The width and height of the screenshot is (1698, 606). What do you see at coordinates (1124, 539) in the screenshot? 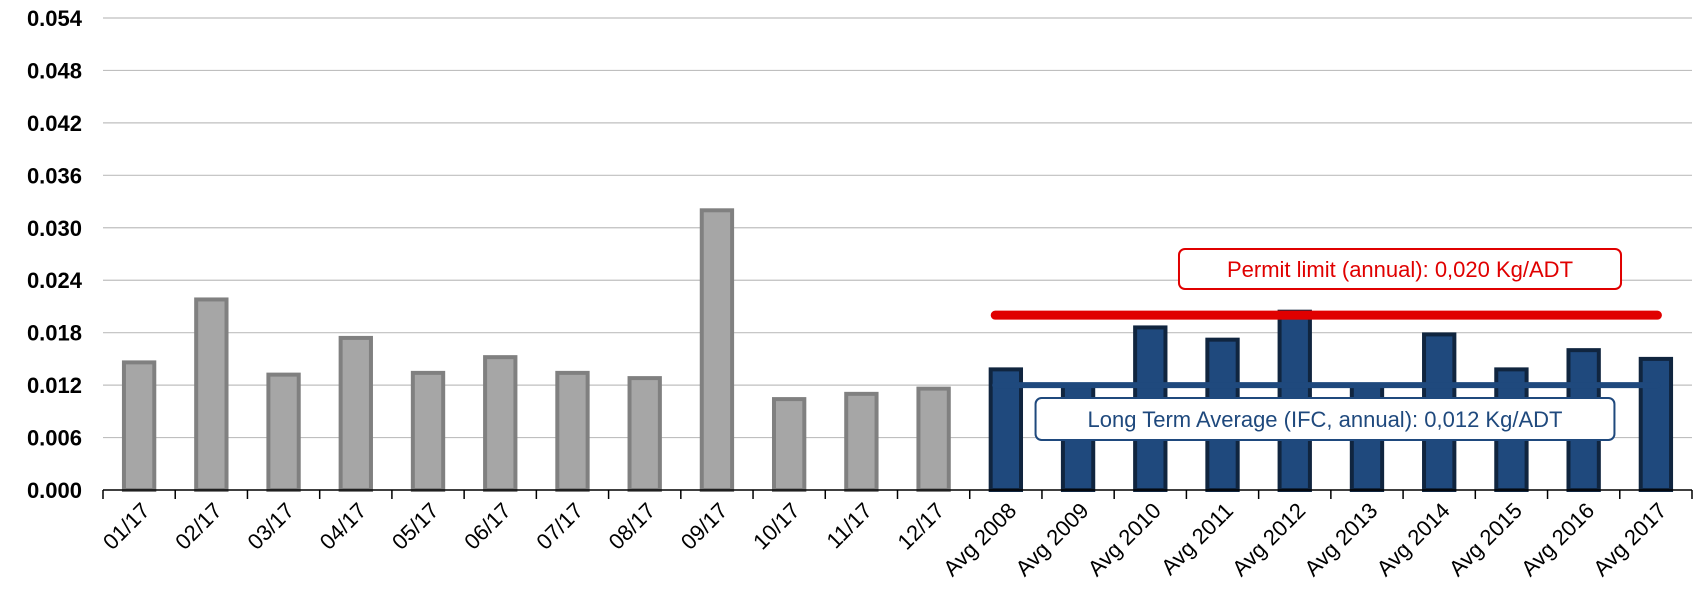
I see `x-tick-label: Avg 2010` at bounding box center [1124, 539].